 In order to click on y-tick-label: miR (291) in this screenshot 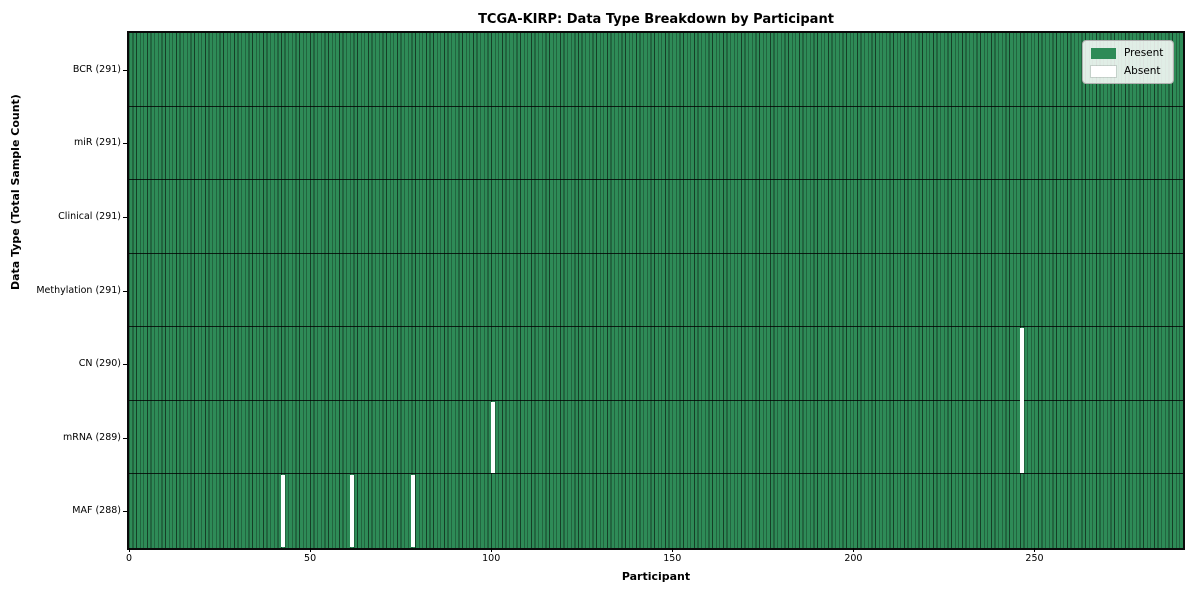, I will do `click(97, 143)`.